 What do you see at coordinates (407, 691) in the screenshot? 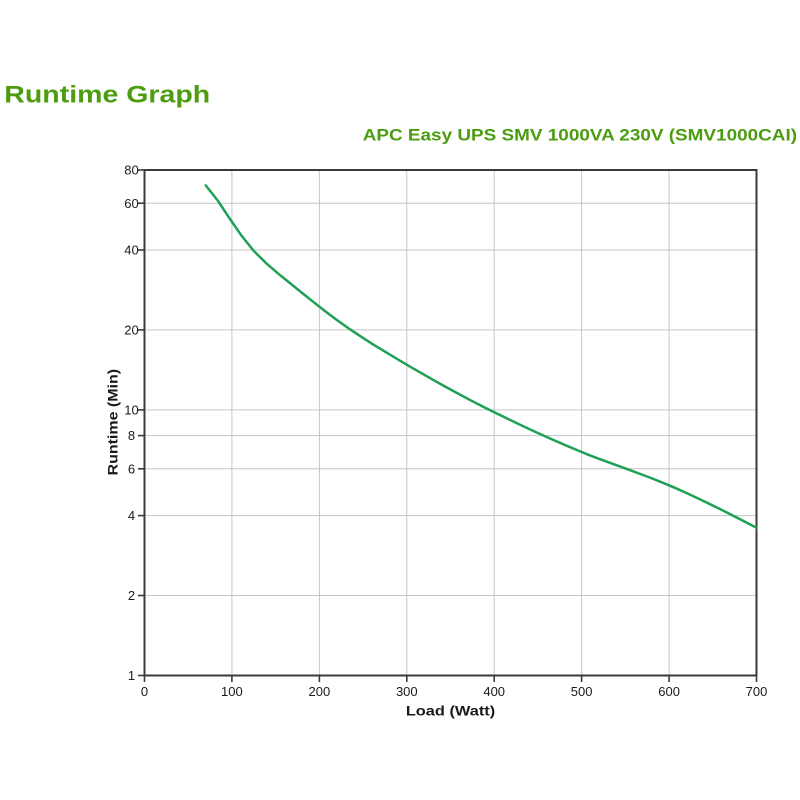
I see `svg-text: 300` at bounding box center [407, 691].